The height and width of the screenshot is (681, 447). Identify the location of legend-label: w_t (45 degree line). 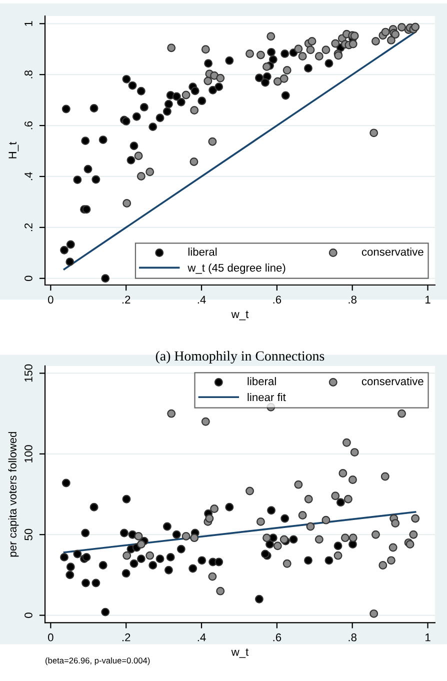
(237, 269).